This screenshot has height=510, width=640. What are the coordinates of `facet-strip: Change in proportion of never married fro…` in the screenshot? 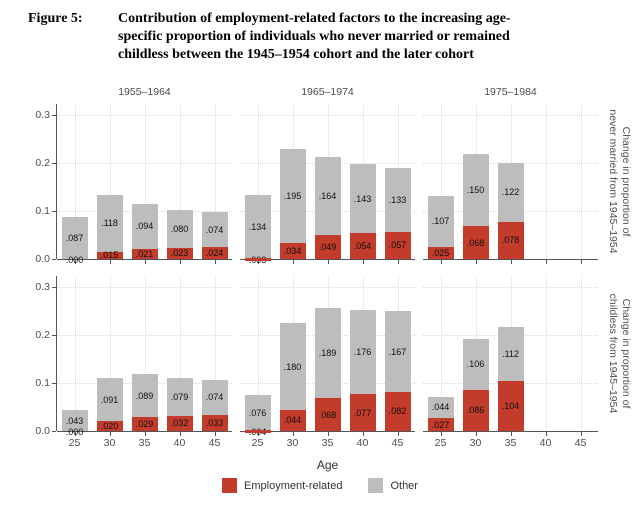 It's located at (616, 181).